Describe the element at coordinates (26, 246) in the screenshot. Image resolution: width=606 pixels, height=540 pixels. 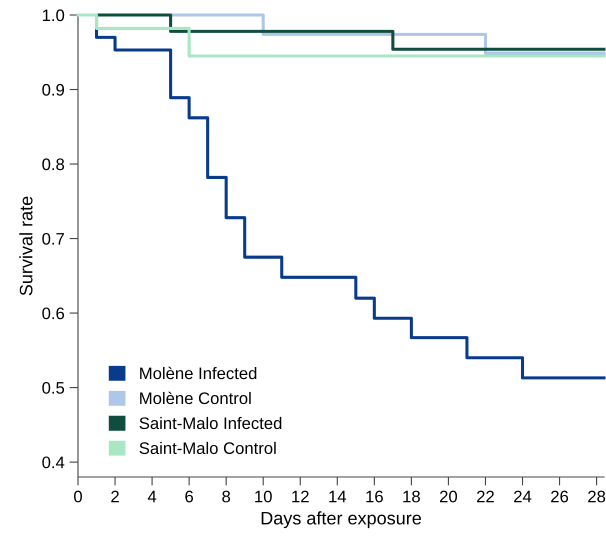
I see `y-axis-title: Survival rate` at that location.